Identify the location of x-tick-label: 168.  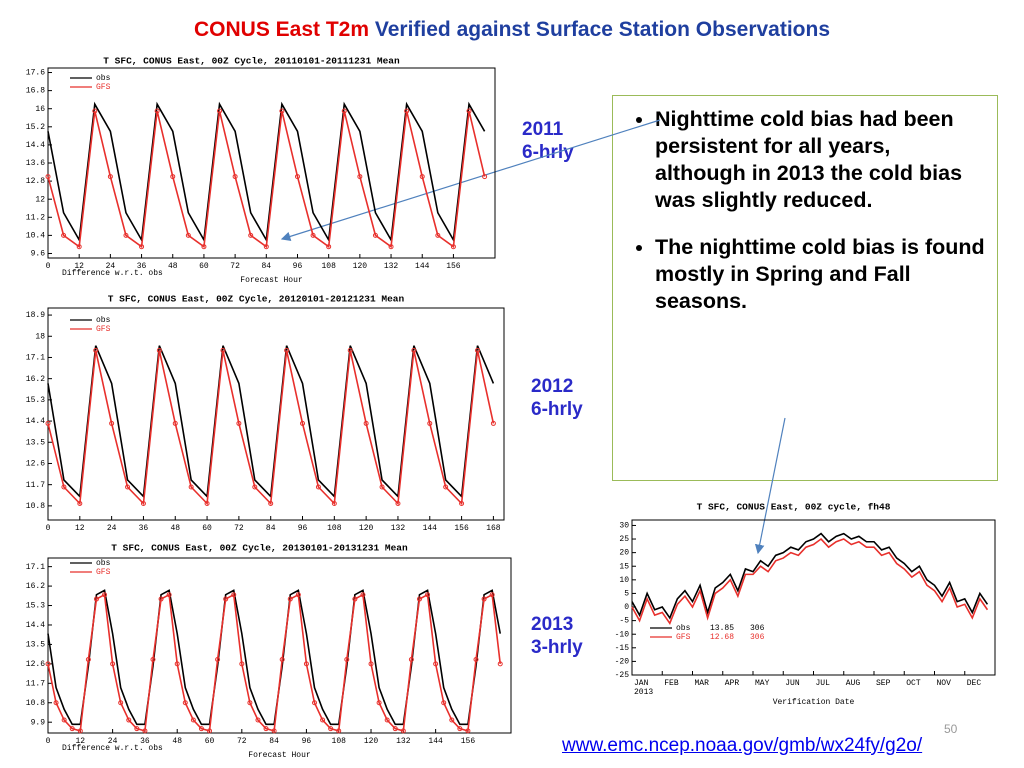
(493, 528).